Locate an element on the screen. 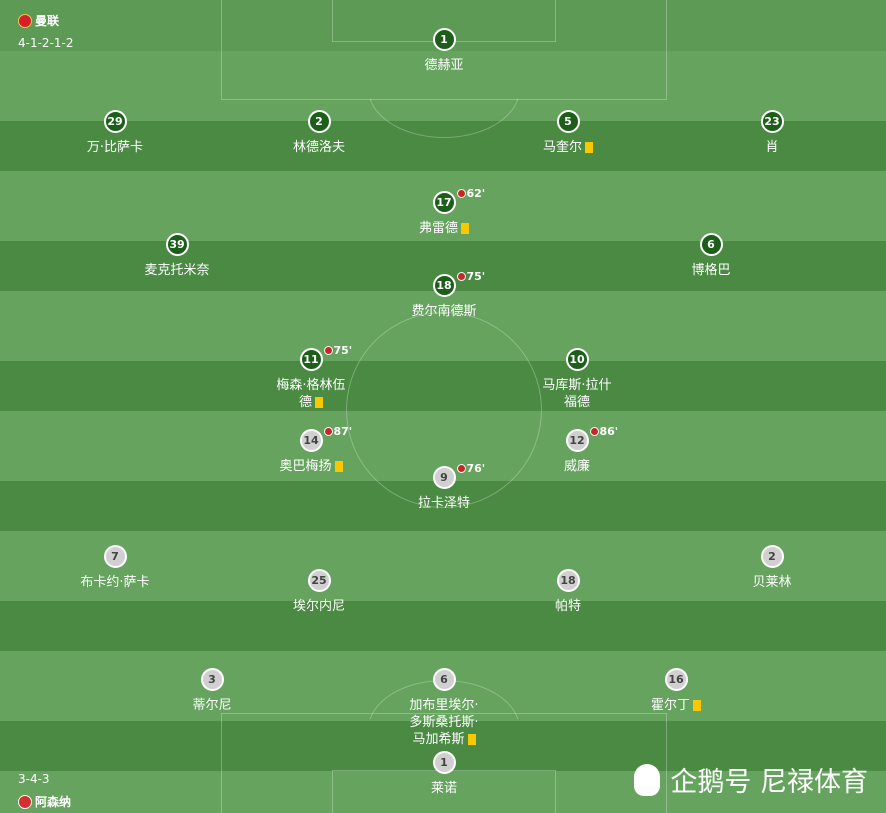 This screenshot has height=813, width=886. player-number-badge: 17 62' is located at coordinates (458, 200).